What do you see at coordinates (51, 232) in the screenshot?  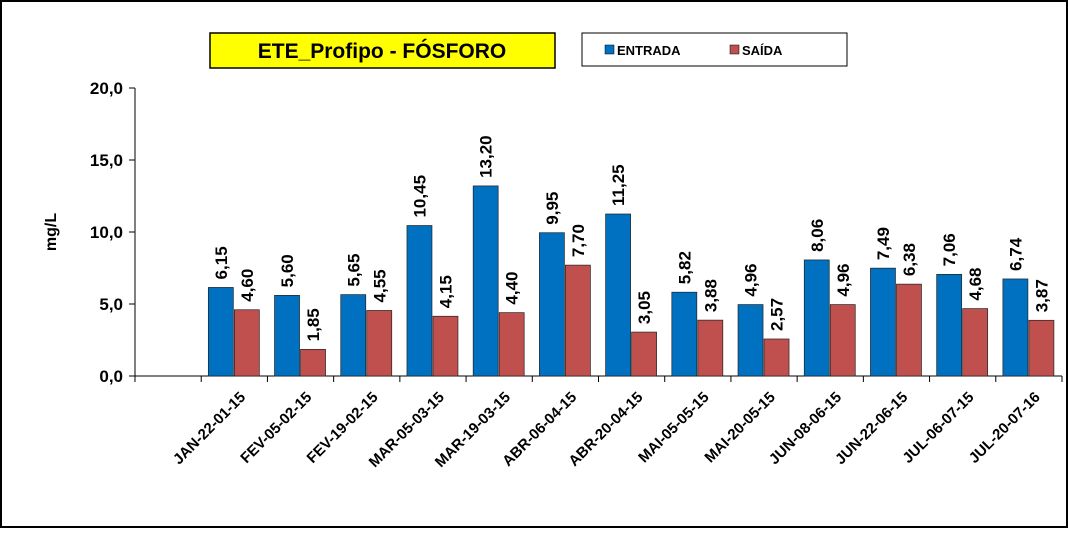 I see `y-axis-label: mg/L` at bounding box center [51, 232].